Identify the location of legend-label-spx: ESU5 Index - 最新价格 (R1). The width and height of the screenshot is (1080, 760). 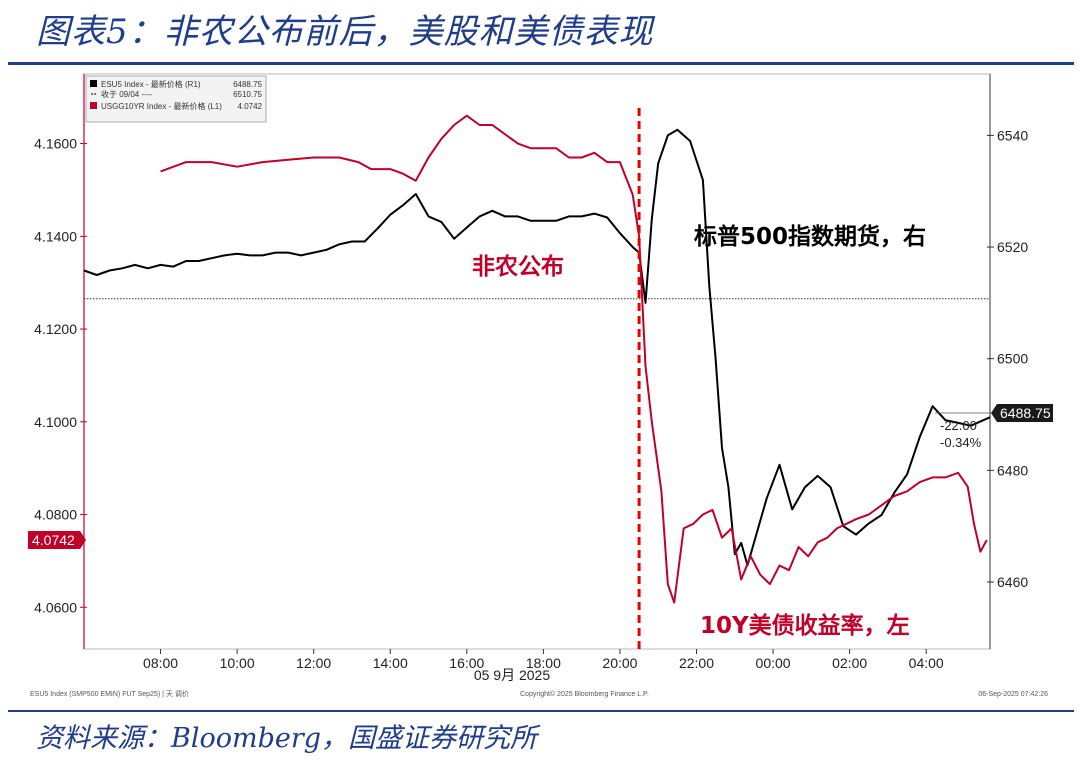
(151, 84).